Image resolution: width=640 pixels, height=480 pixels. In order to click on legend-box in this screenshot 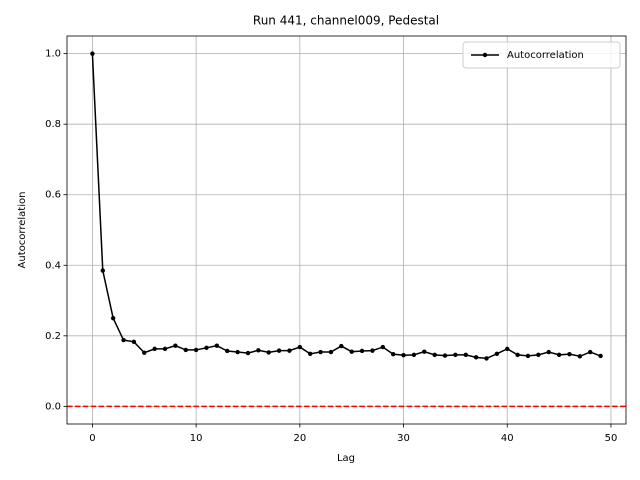, I will do `click(541, 55)`.